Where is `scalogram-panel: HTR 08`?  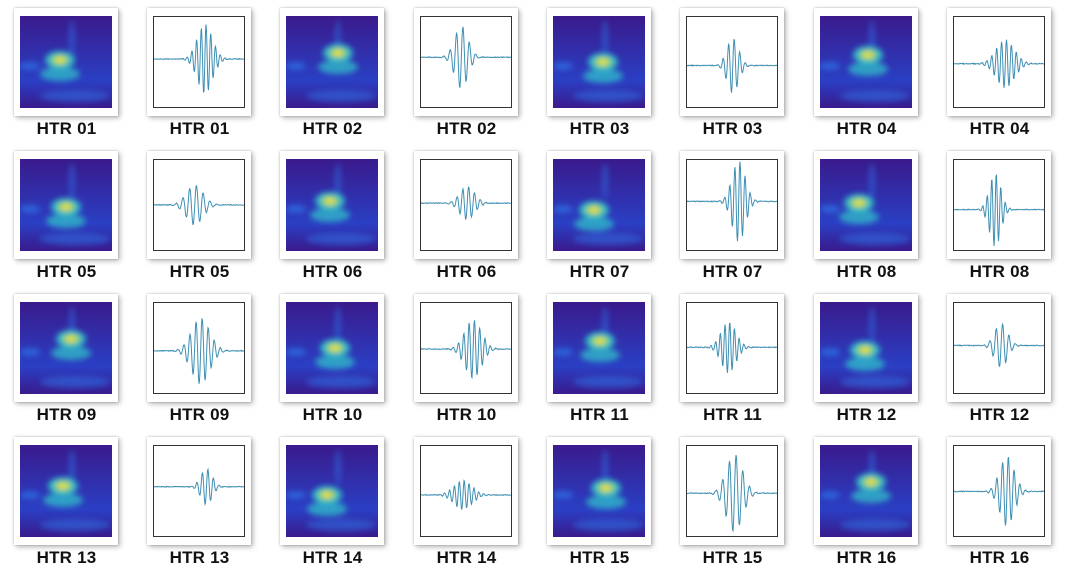 scalogram-panel: HTR 08 is located at coordinates (866, 214).